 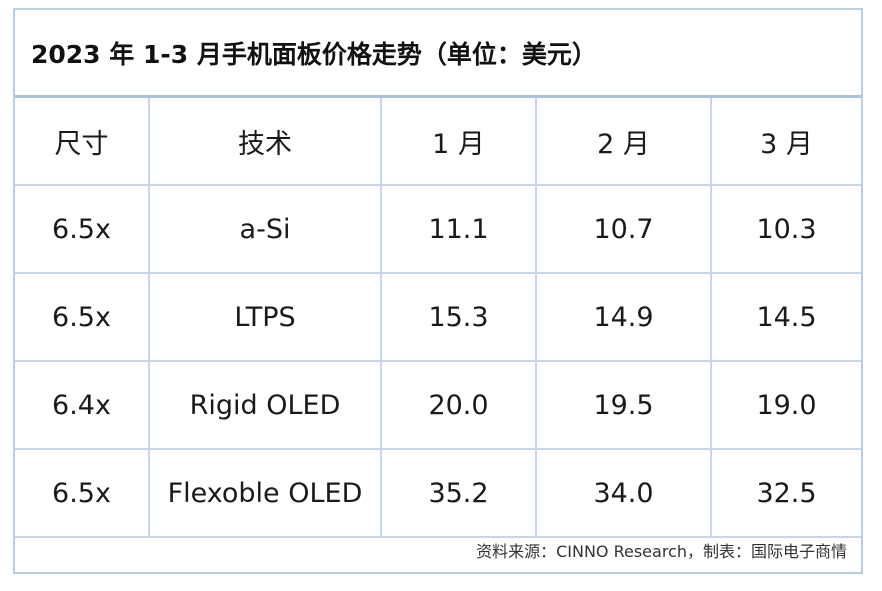 What do you see at coordinates (458, 317) in the screenshot?
I see `cell-january: 15.3` at bounding box center [458, 317].